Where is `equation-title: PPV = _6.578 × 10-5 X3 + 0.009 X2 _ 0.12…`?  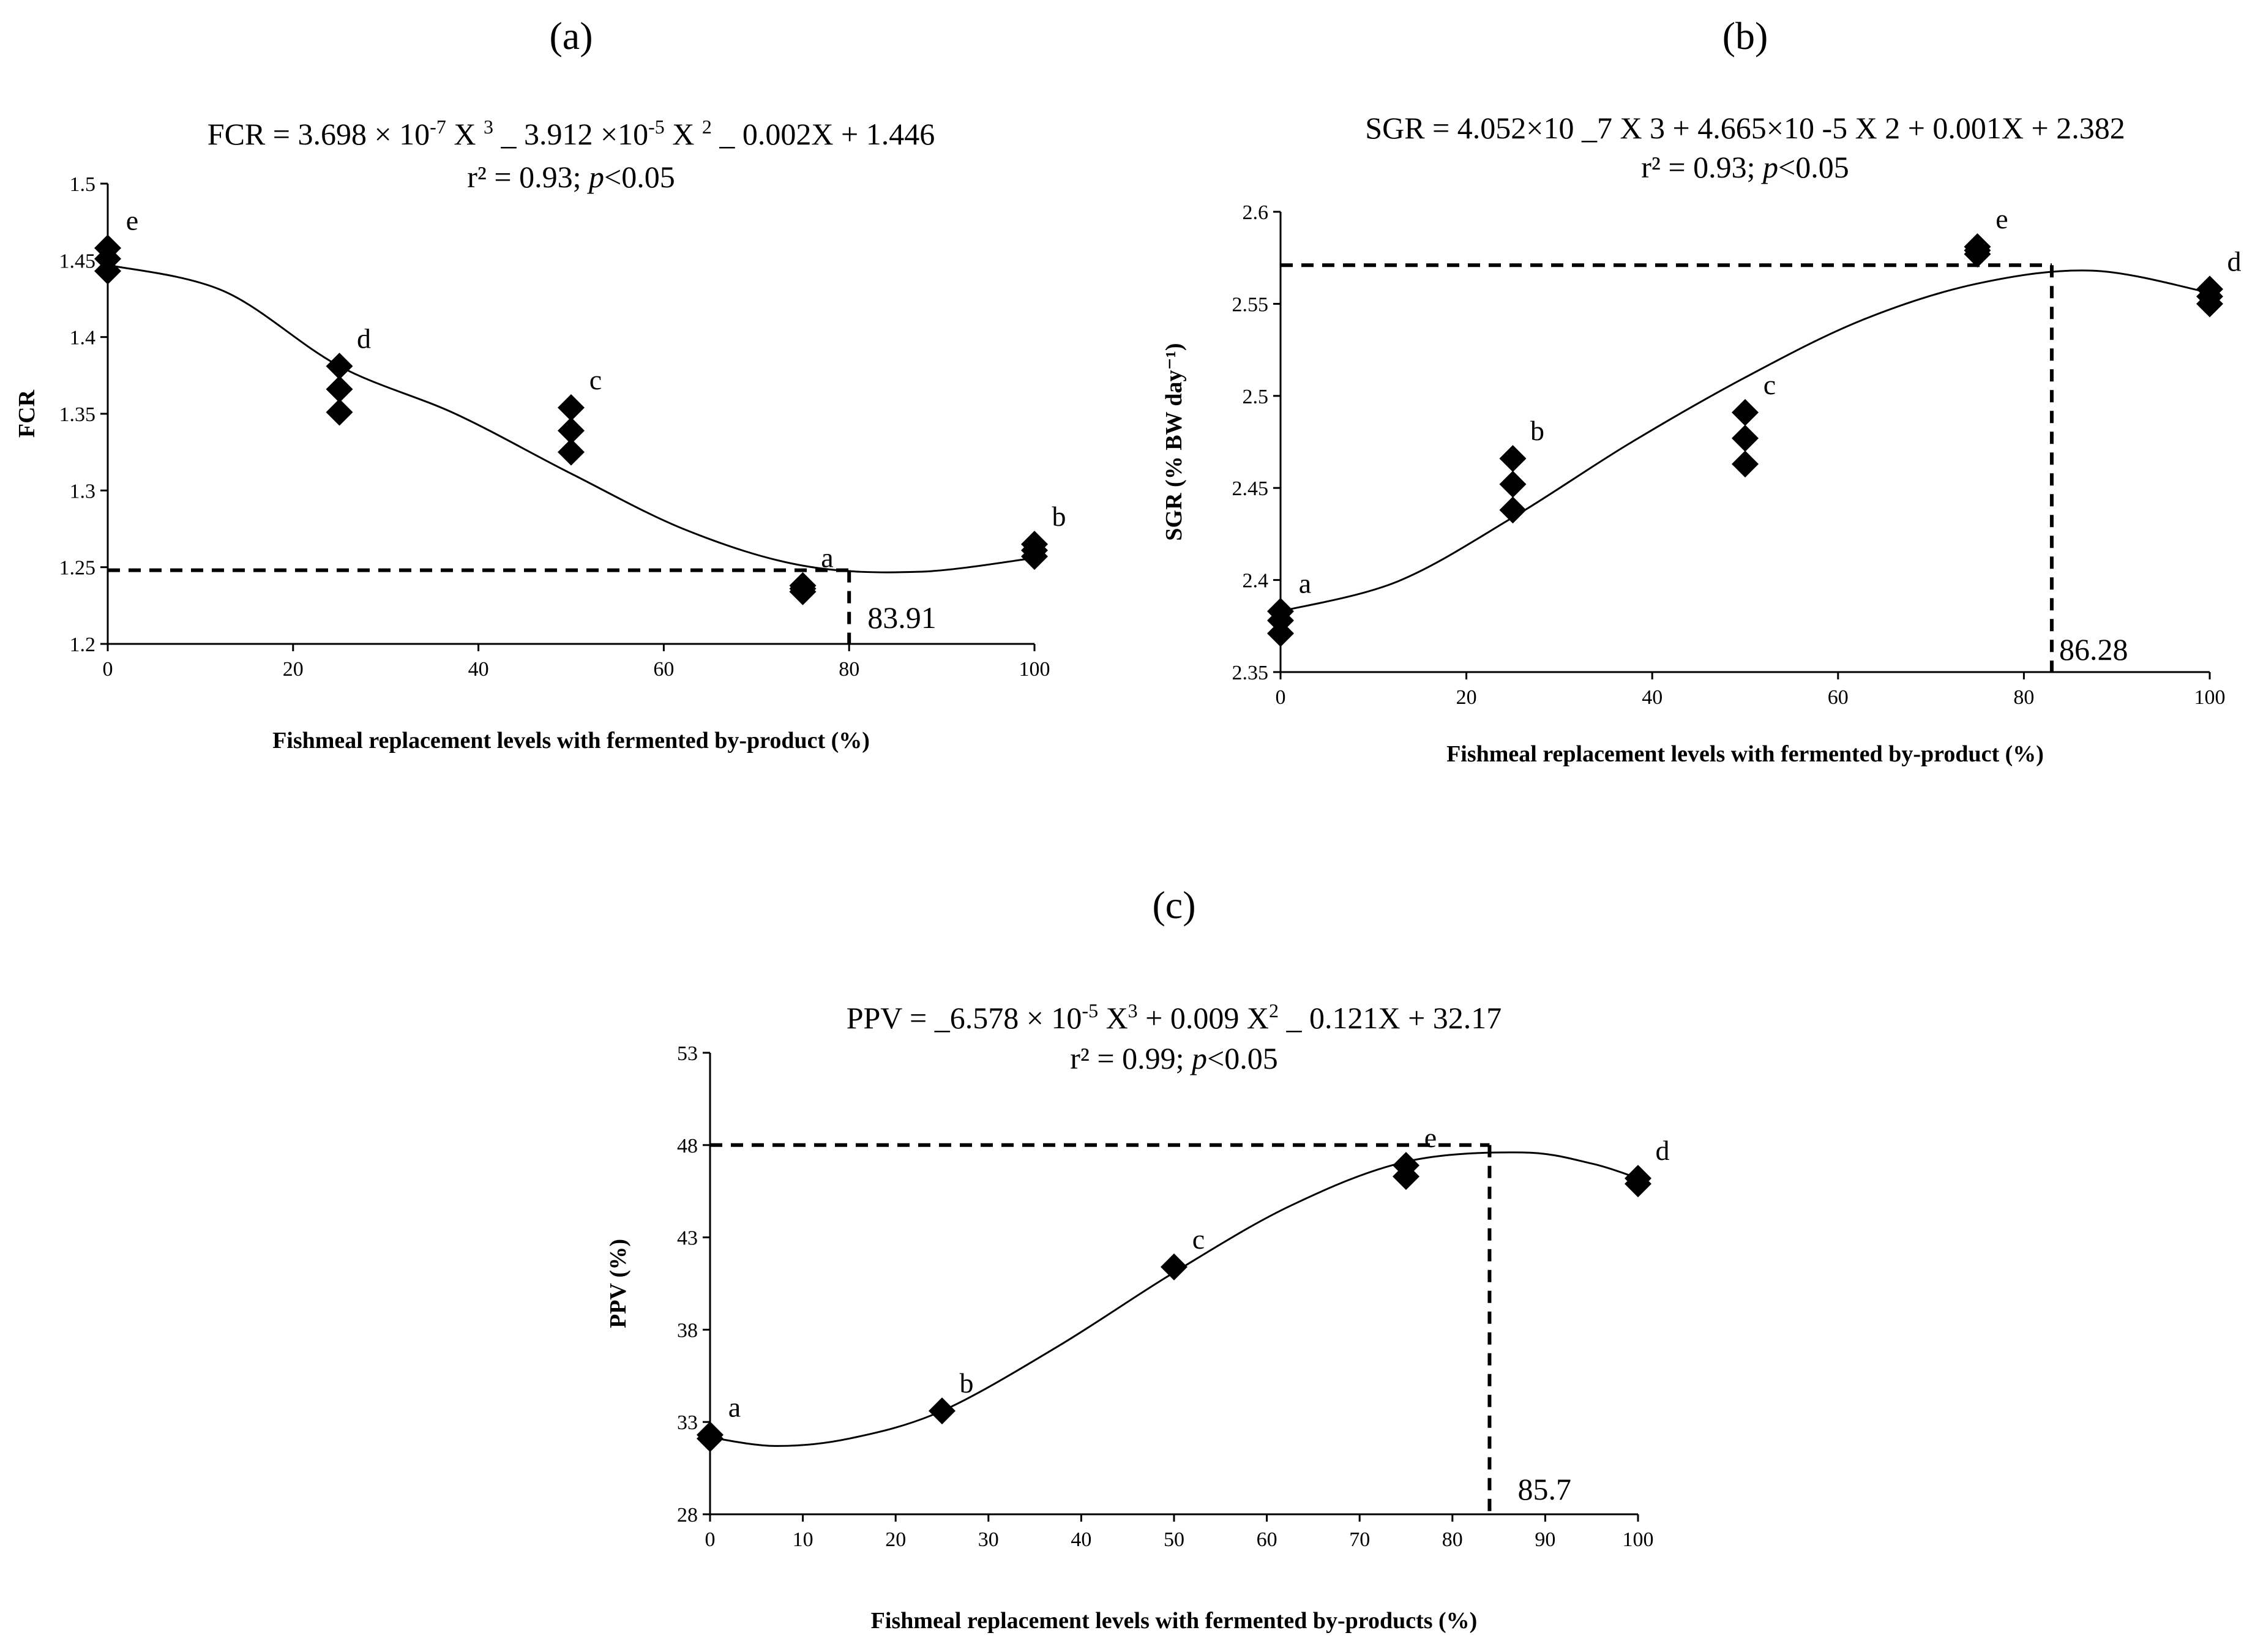 equation-title: PPV = _6.578 × 10-5 X3 + 0.009 X2 _ 0.12… is located at coordinates (1174, 1017).